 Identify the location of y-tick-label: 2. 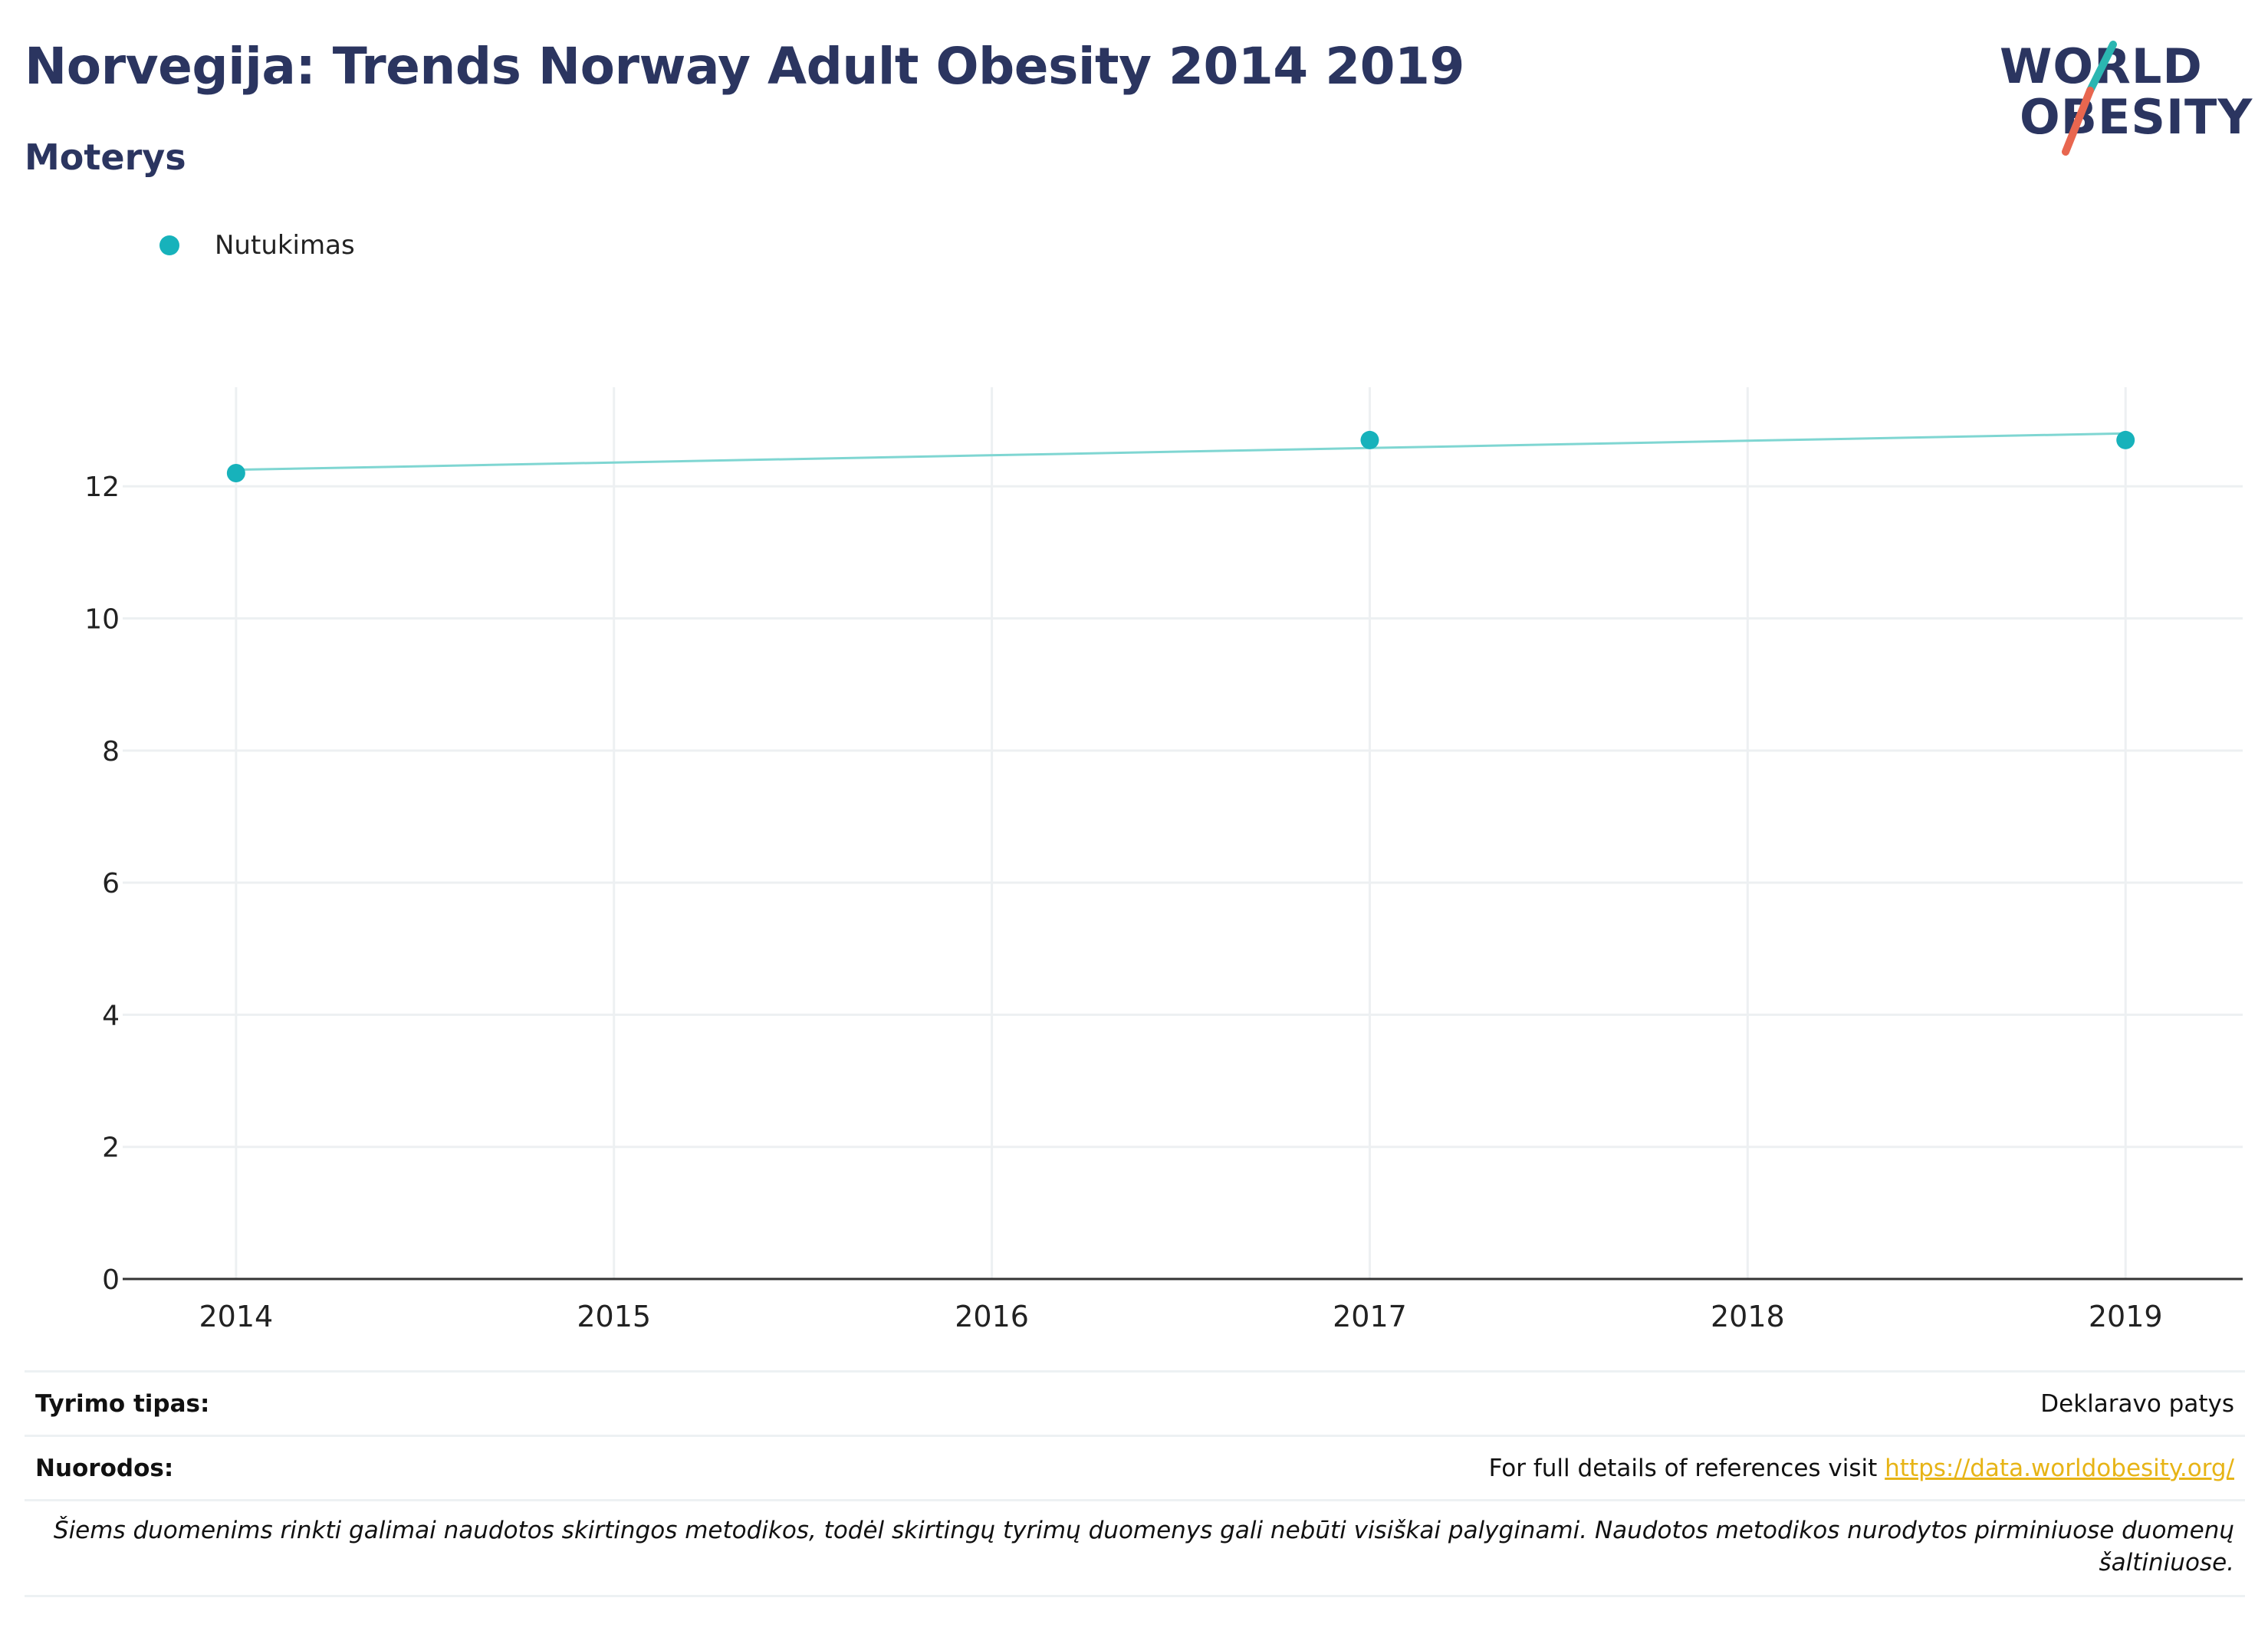
(111, 1149).